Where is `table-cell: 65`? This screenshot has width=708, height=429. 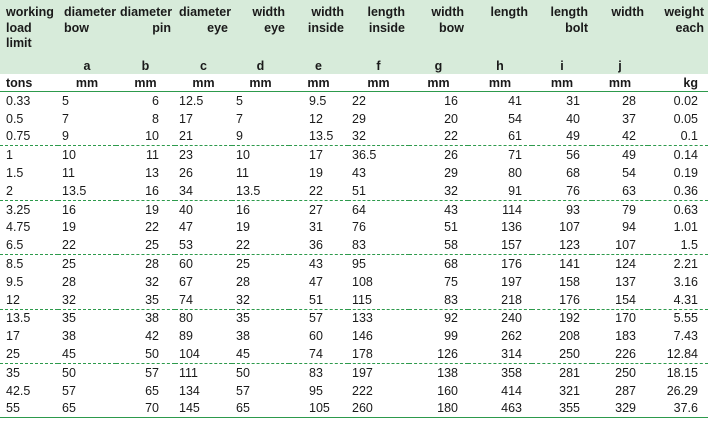
table-cell: 65 is located at coordinates (87, 409).